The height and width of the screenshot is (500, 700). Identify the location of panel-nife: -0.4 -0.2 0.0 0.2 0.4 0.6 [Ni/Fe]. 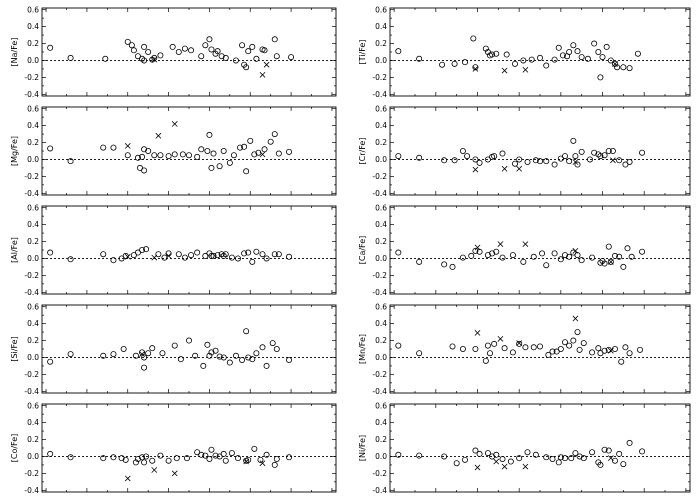
(524, 448).